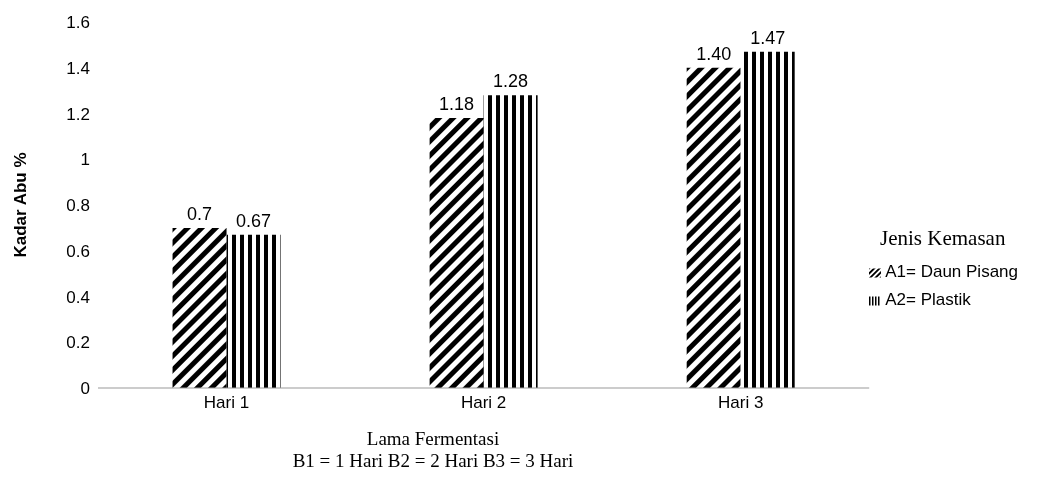 This screenshot has height=479, width=1047. Describe the element at coordinates (78, 251) in the screenshot. I see `y-tick-label: 0.6` at that location.